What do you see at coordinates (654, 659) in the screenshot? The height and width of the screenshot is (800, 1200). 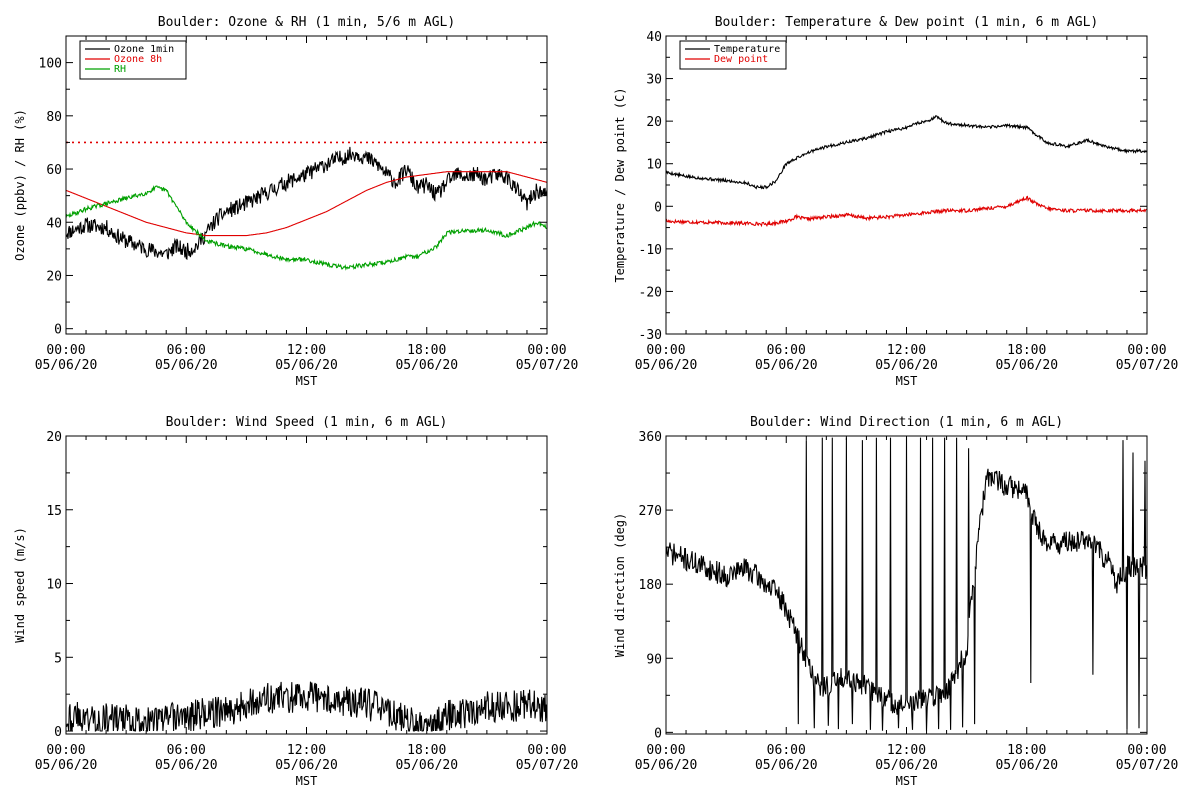 I see `y-tick-label: 90` at bounding box center [654, 659].